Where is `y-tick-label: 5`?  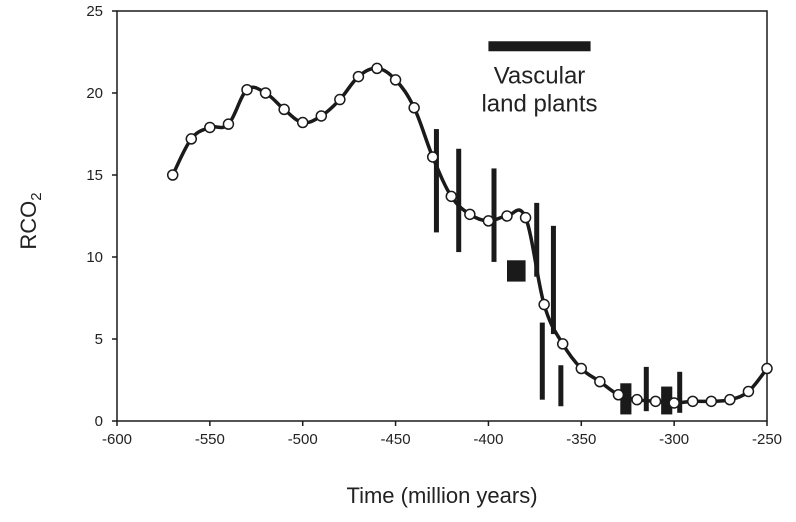
y-tick-label: 5 is located at coordinates (99, 339).